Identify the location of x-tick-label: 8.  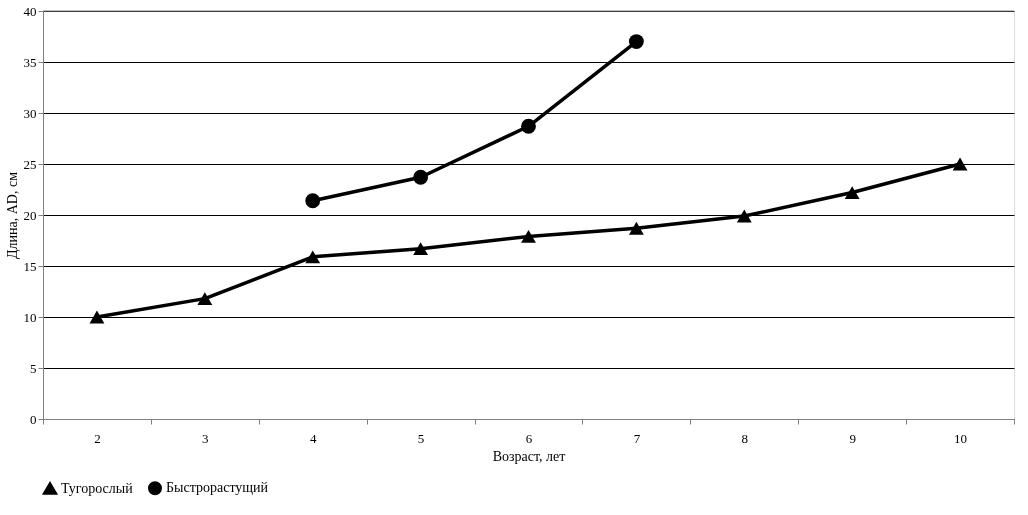
(745, 438).